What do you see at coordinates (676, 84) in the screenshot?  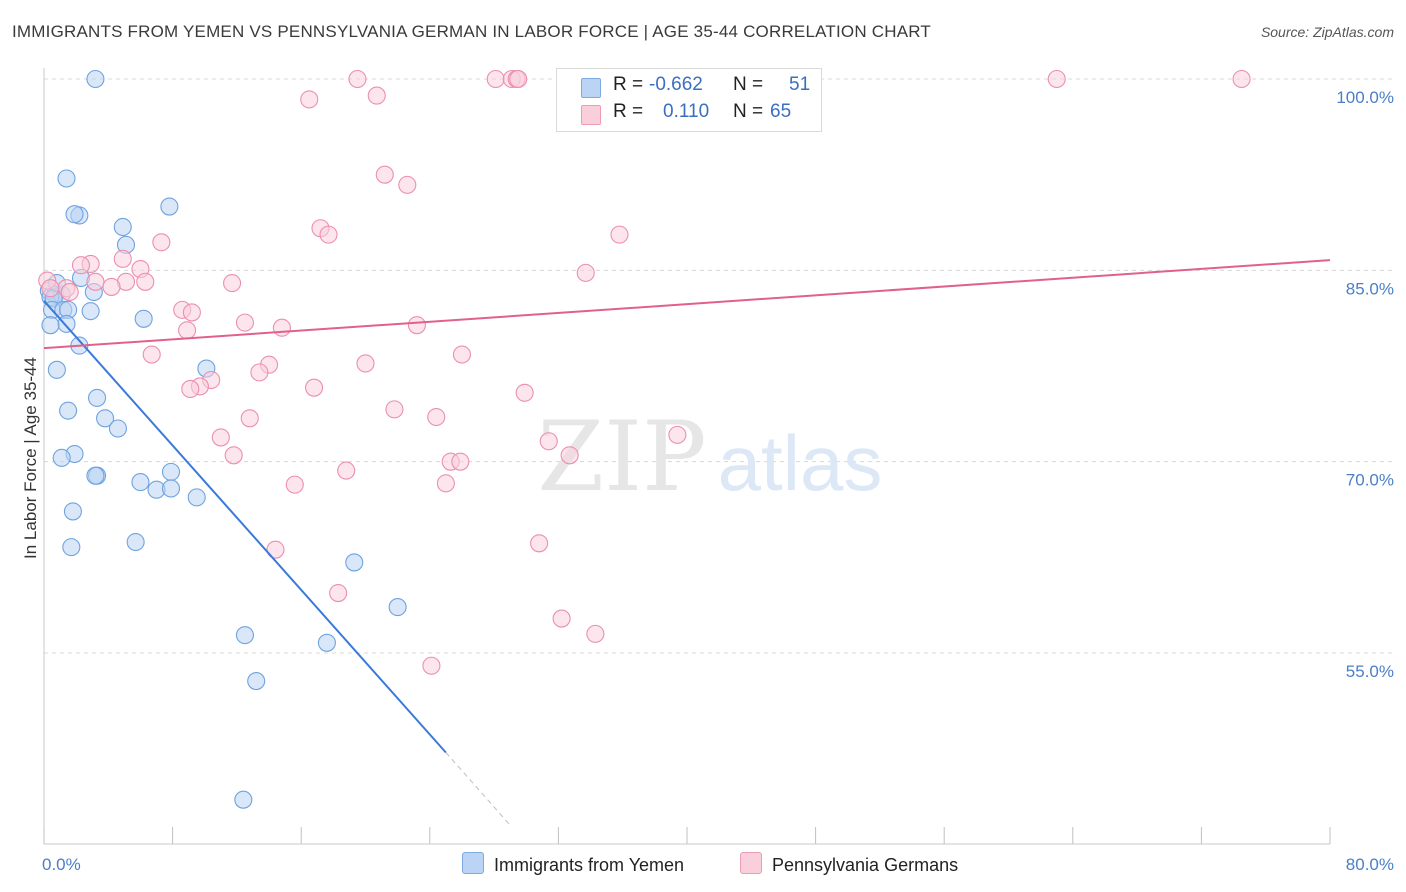 I see `legend-r-value: -0.662` at bounding box center [676, 84].